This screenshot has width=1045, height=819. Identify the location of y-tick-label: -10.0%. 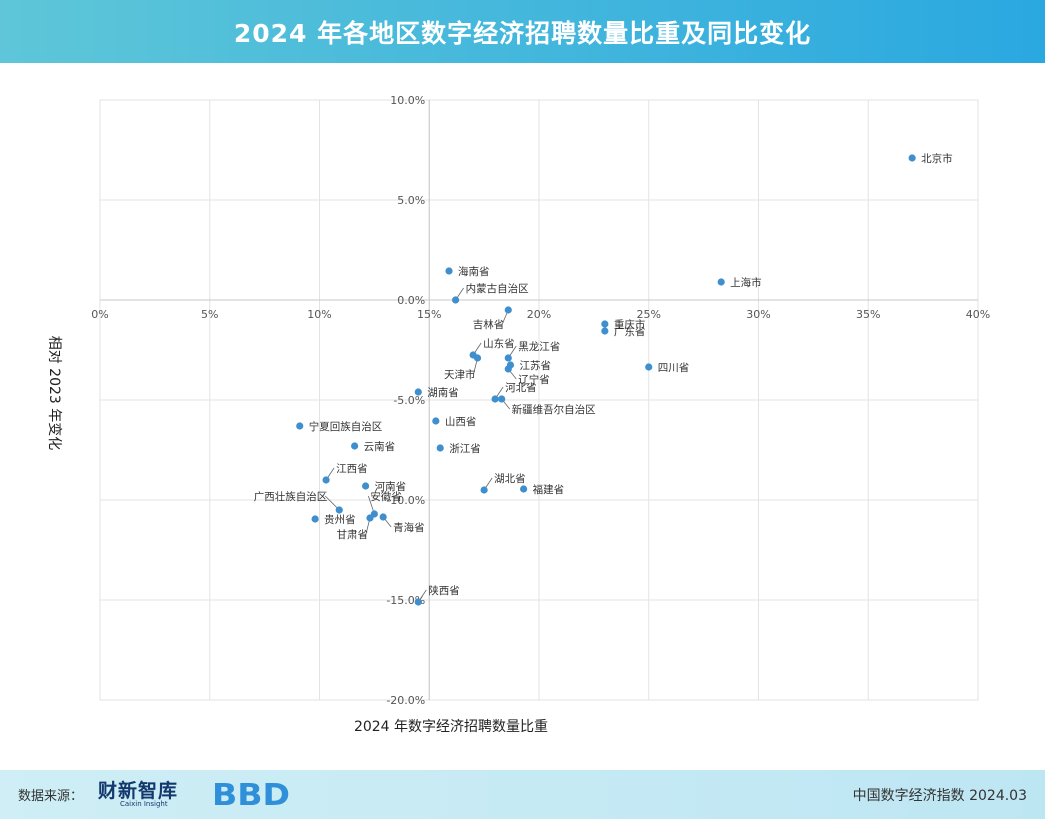
(405, 500).